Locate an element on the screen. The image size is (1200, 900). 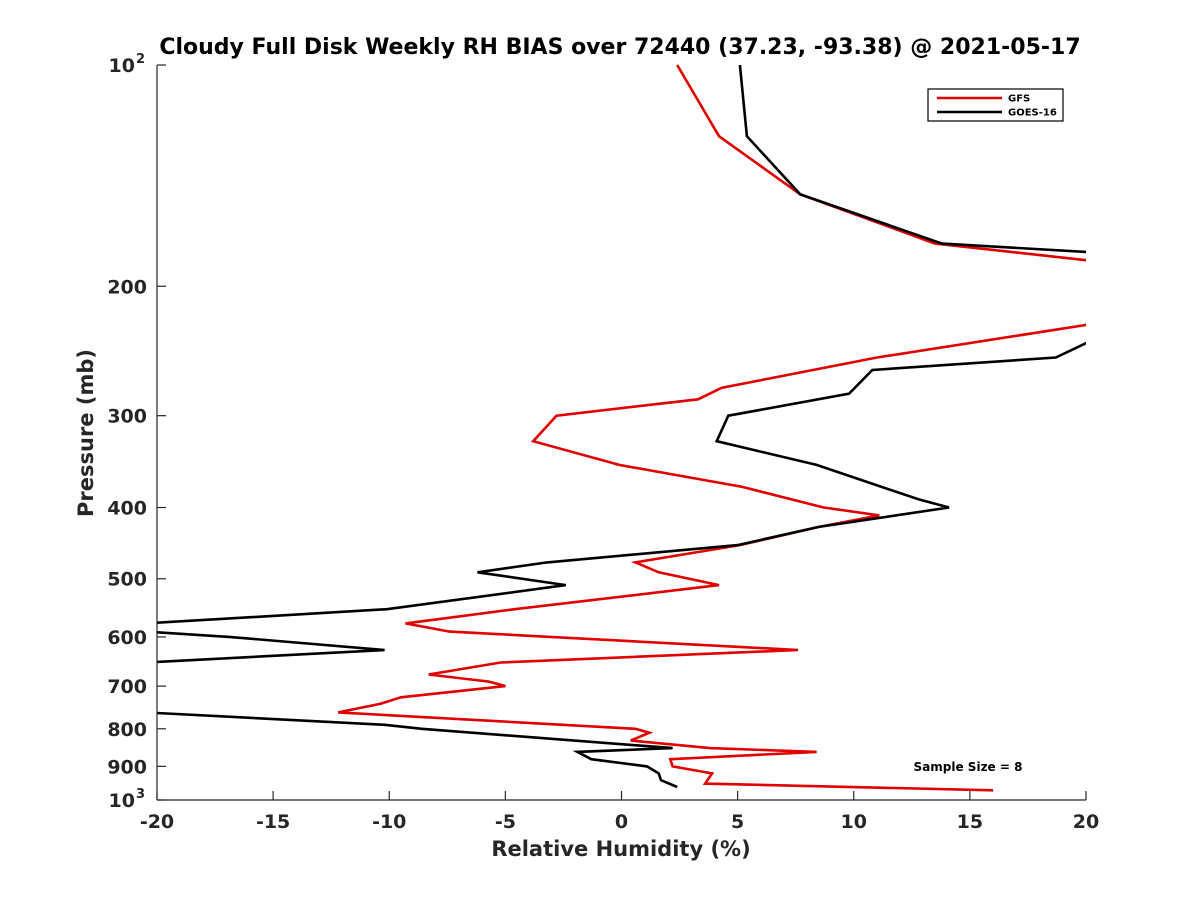
y-tick-label: 700 is located at coordinates (127, 687).